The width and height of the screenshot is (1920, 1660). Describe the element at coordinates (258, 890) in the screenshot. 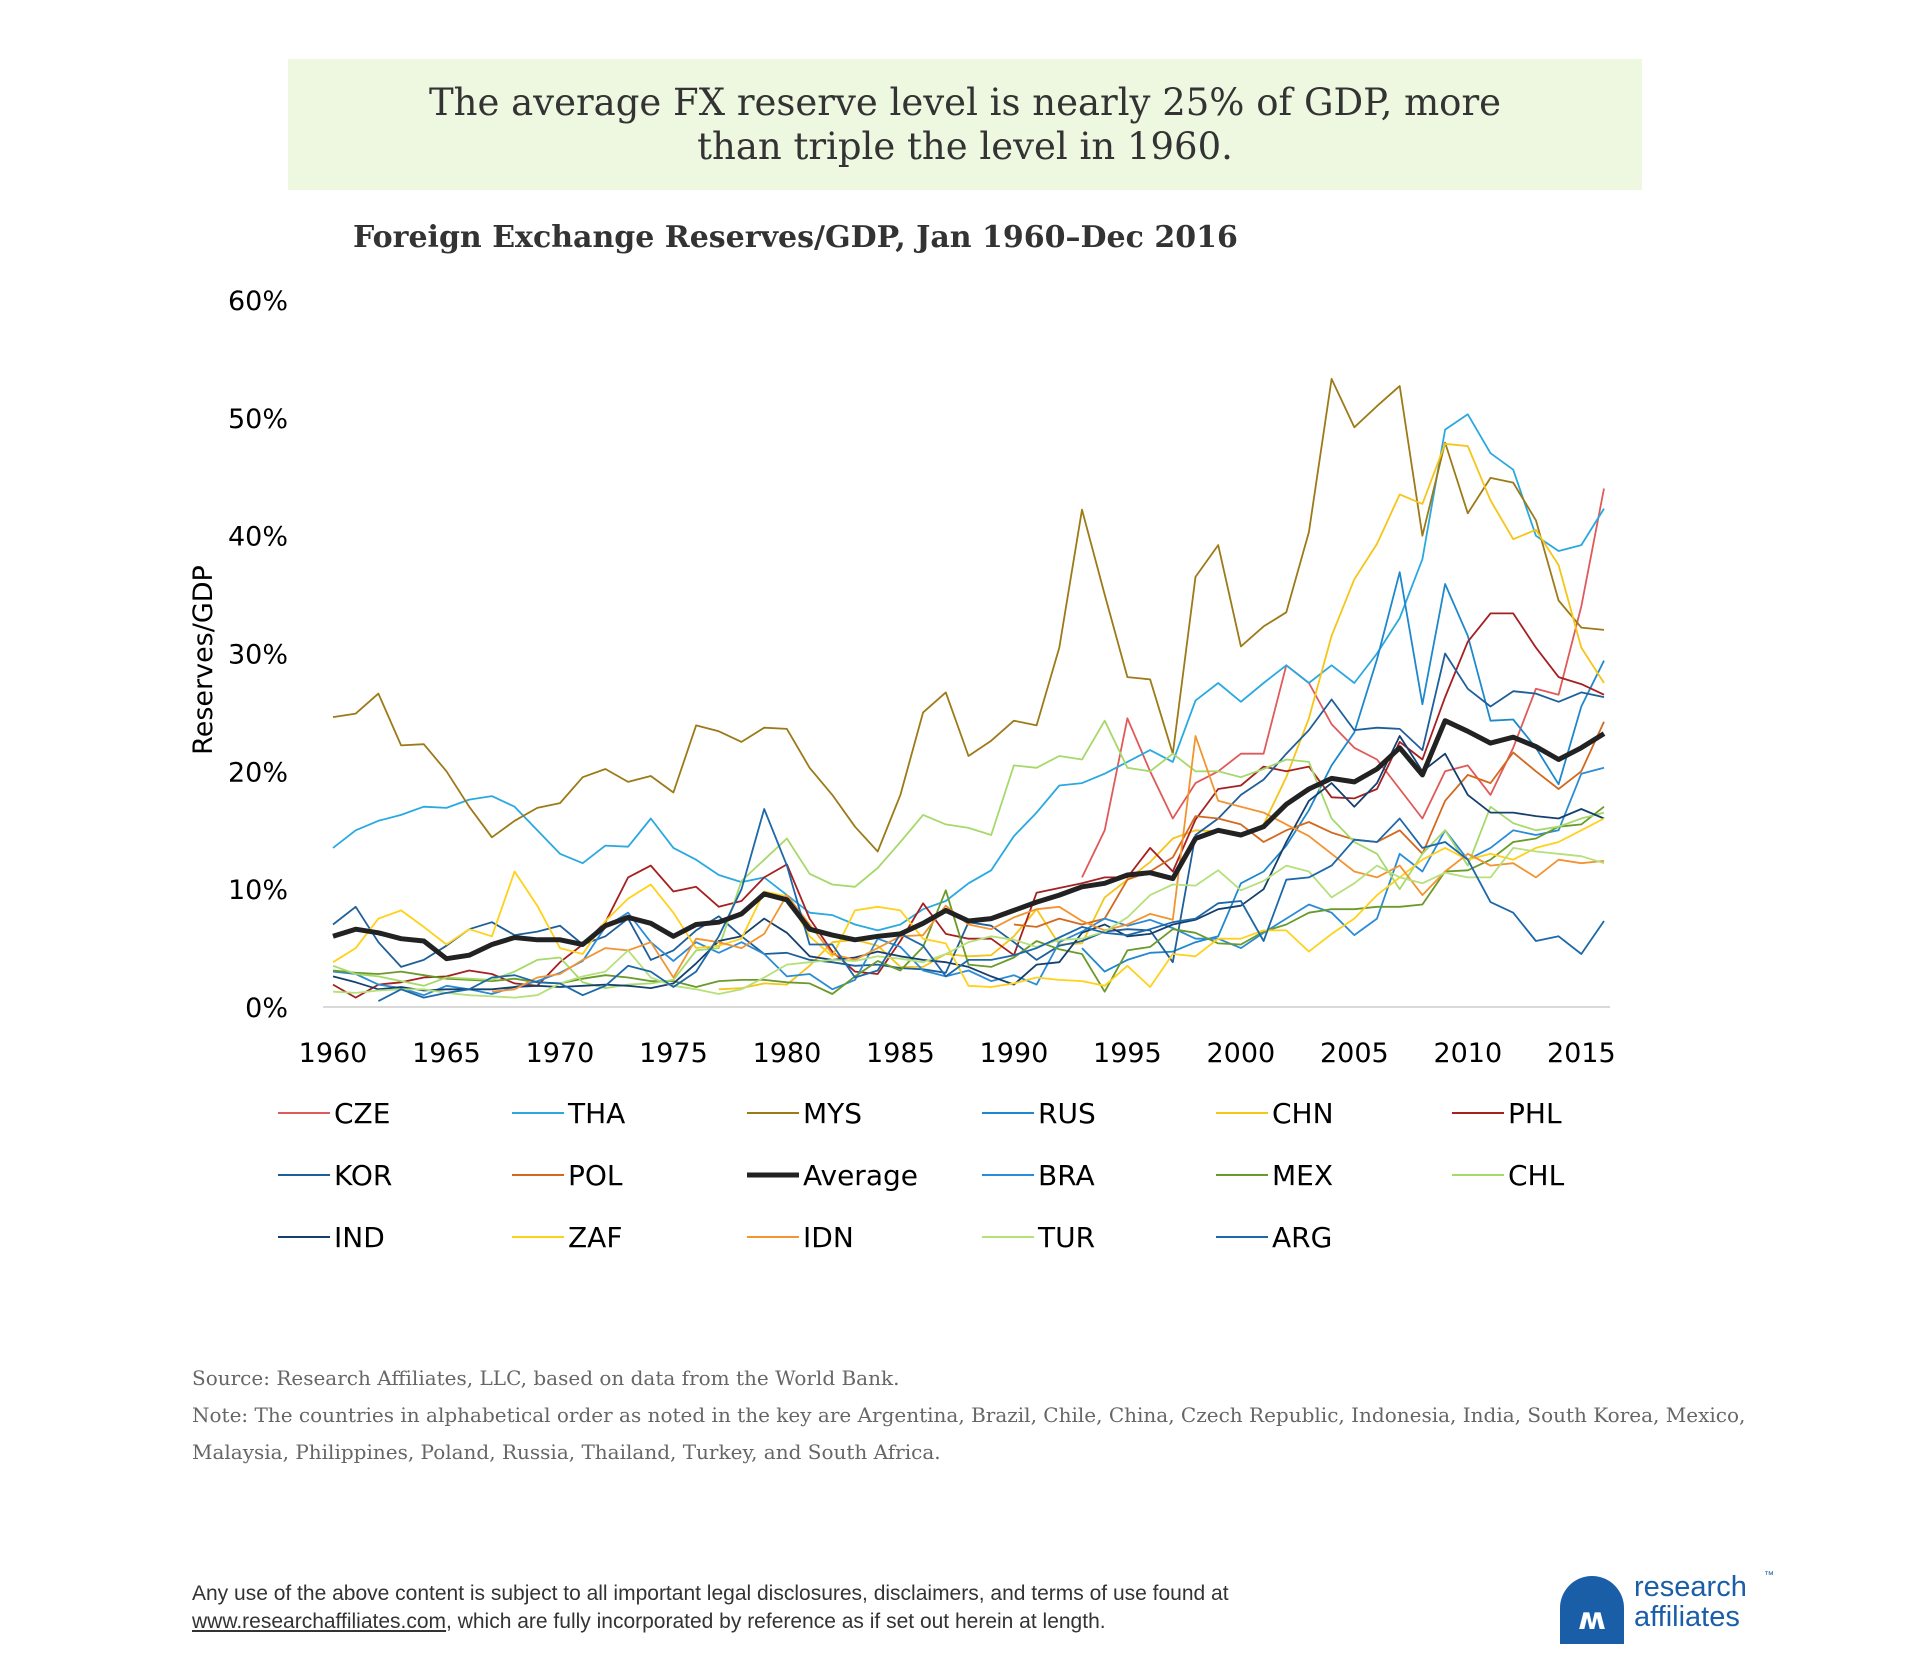

I see `y-tick-label: 10%` at that location.